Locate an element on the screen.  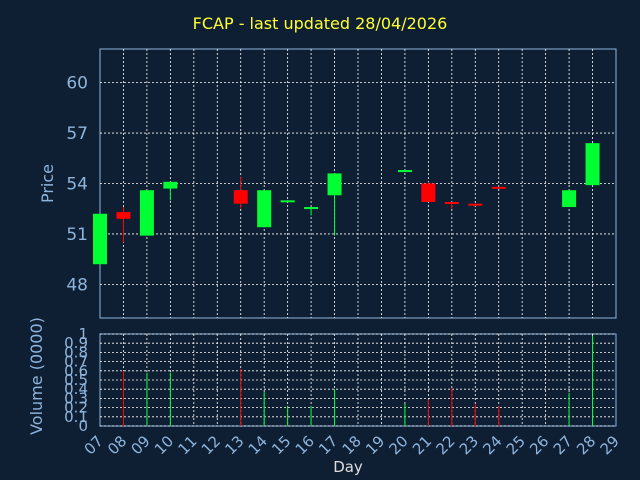
x-tick-label: 19 is located at coordinates (375, 445).